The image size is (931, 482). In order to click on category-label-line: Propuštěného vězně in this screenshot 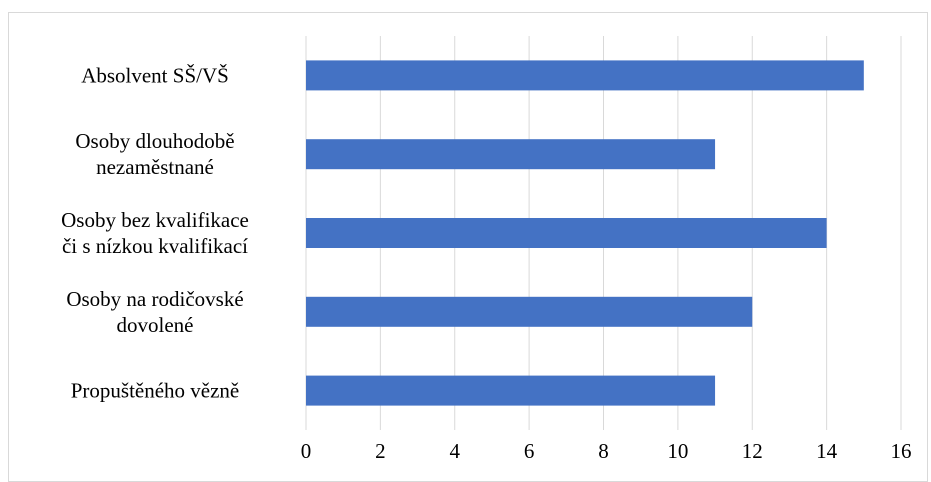, I will do `click(155, 391)`.